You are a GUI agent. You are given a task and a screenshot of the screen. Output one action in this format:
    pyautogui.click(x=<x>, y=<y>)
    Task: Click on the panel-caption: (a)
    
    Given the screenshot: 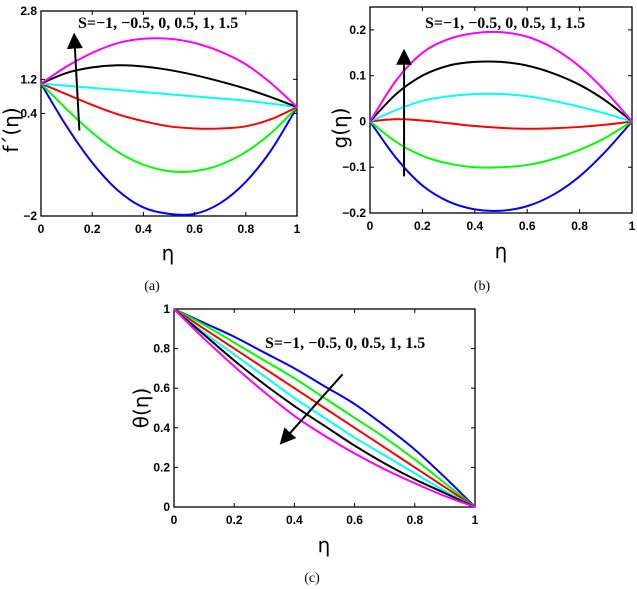 What is the action you would take?
    pyautogui.click(x=152, y=286)
    